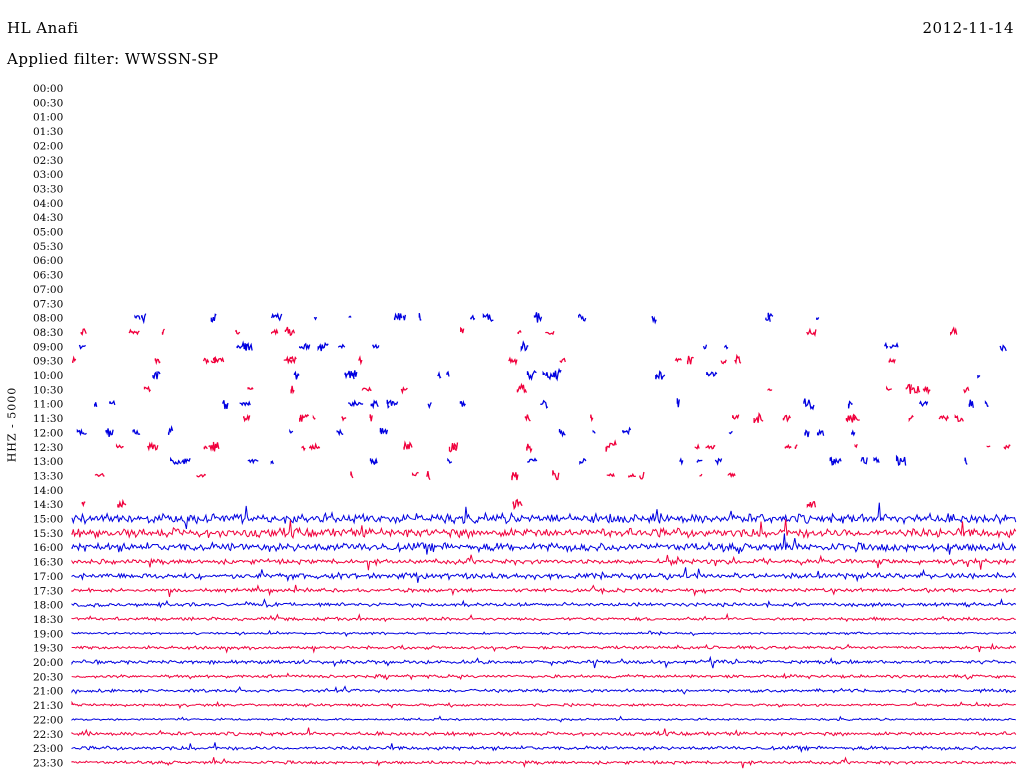 The width and height of the screenshot is (1024, 780). I want to click on row-time-label: 16:00, so click(48, 548).